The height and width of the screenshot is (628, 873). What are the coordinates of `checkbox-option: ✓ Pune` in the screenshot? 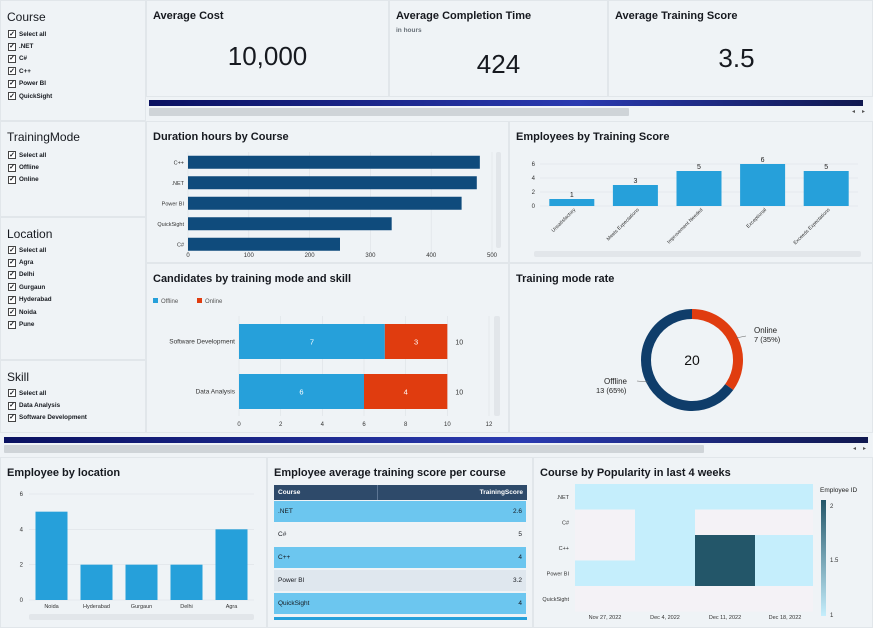 It's located at (30, 324).